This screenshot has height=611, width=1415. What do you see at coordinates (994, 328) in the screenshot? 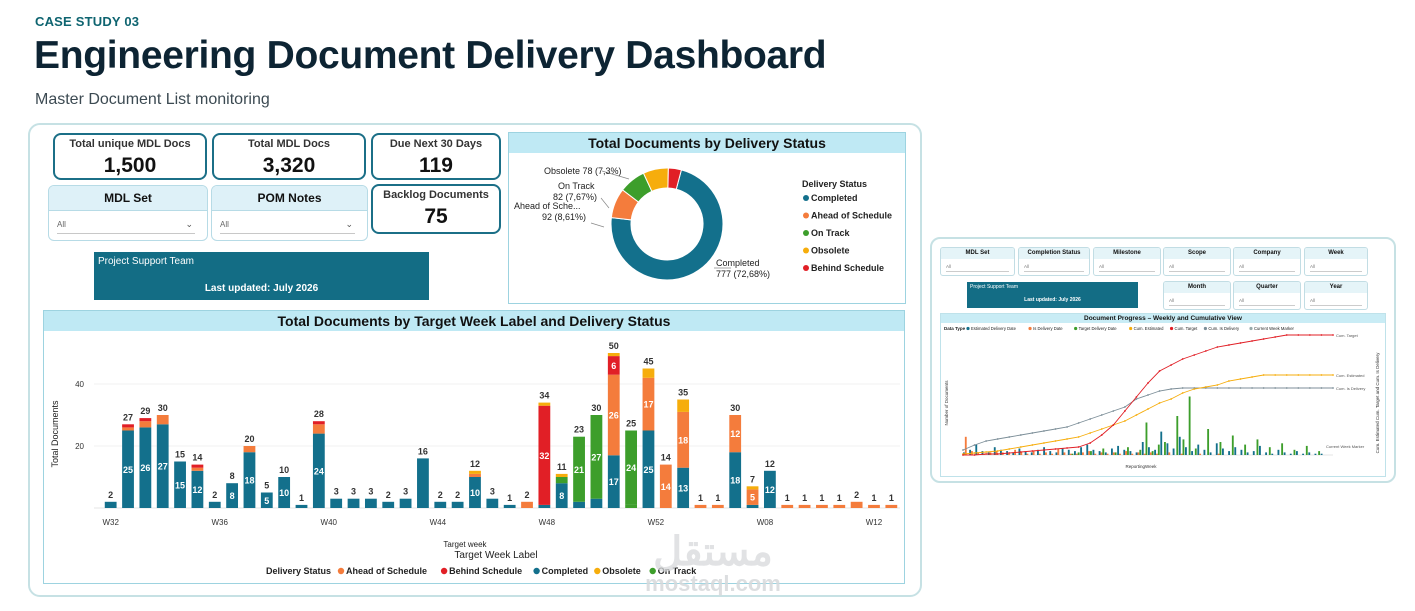
I see `progress-legend-label: Estimated Delivery Date` at bounding box center [994, 328].